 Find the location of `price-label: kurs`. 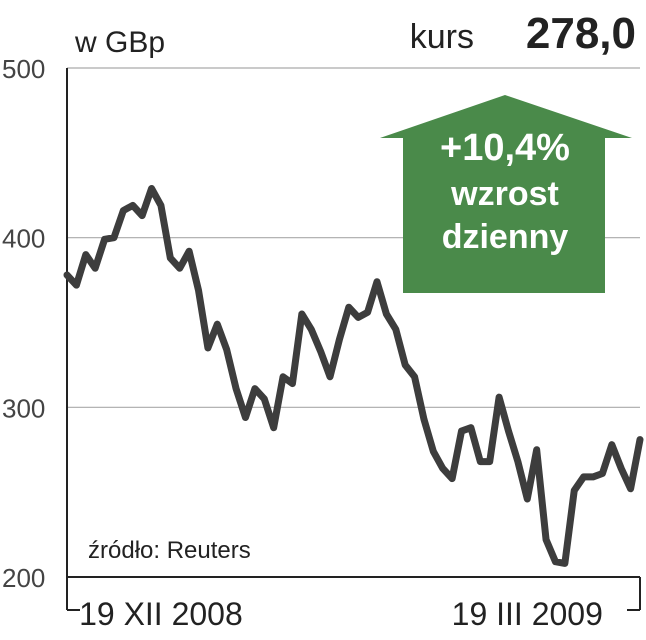

price-label: kurs is located at coordinates (442, 37).